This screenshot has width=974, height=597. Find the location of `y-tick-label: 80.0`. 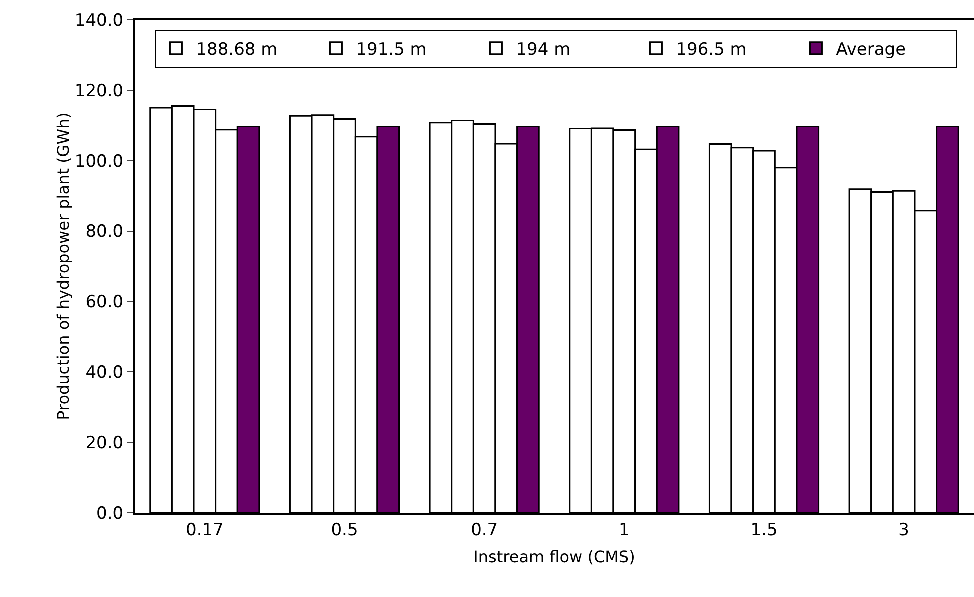

y-tick-label: 80.0 is located at coordinates (105, 232).